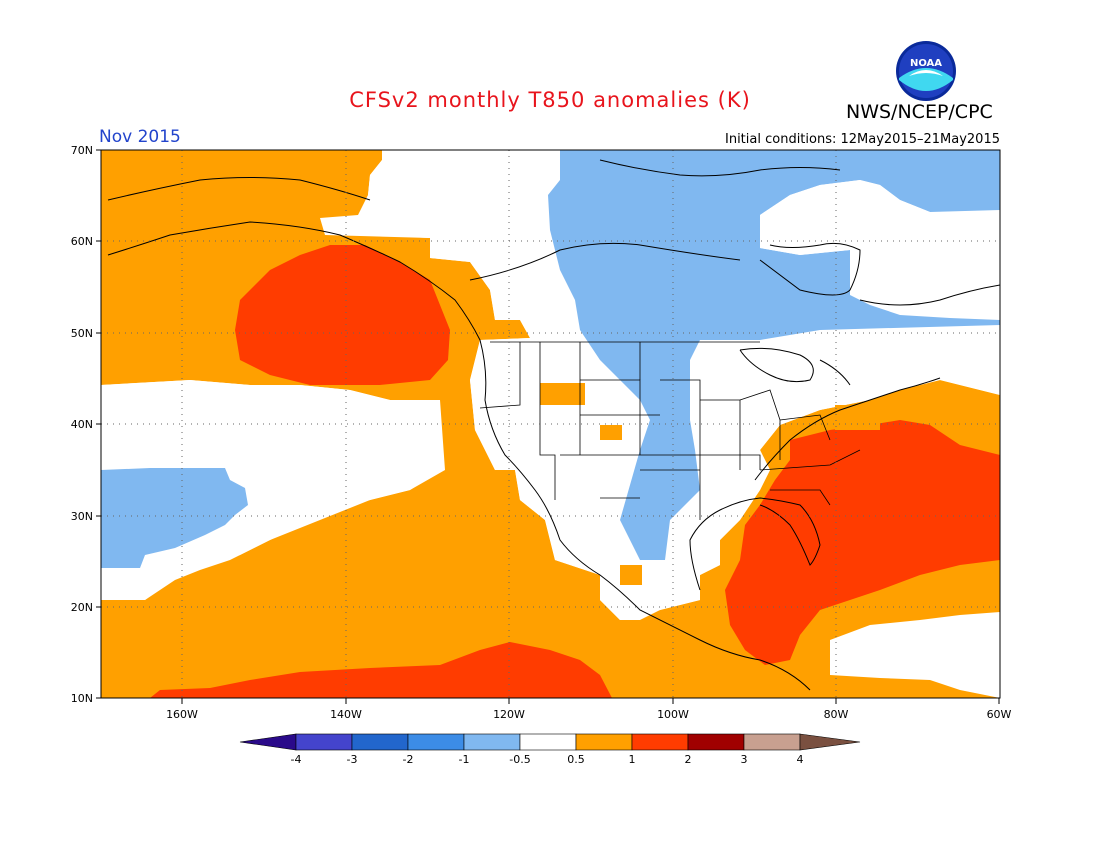  What do you see at coordinates (670, 430) in the screenshot?
I see `state-borders` at bounding box center [670, 430].